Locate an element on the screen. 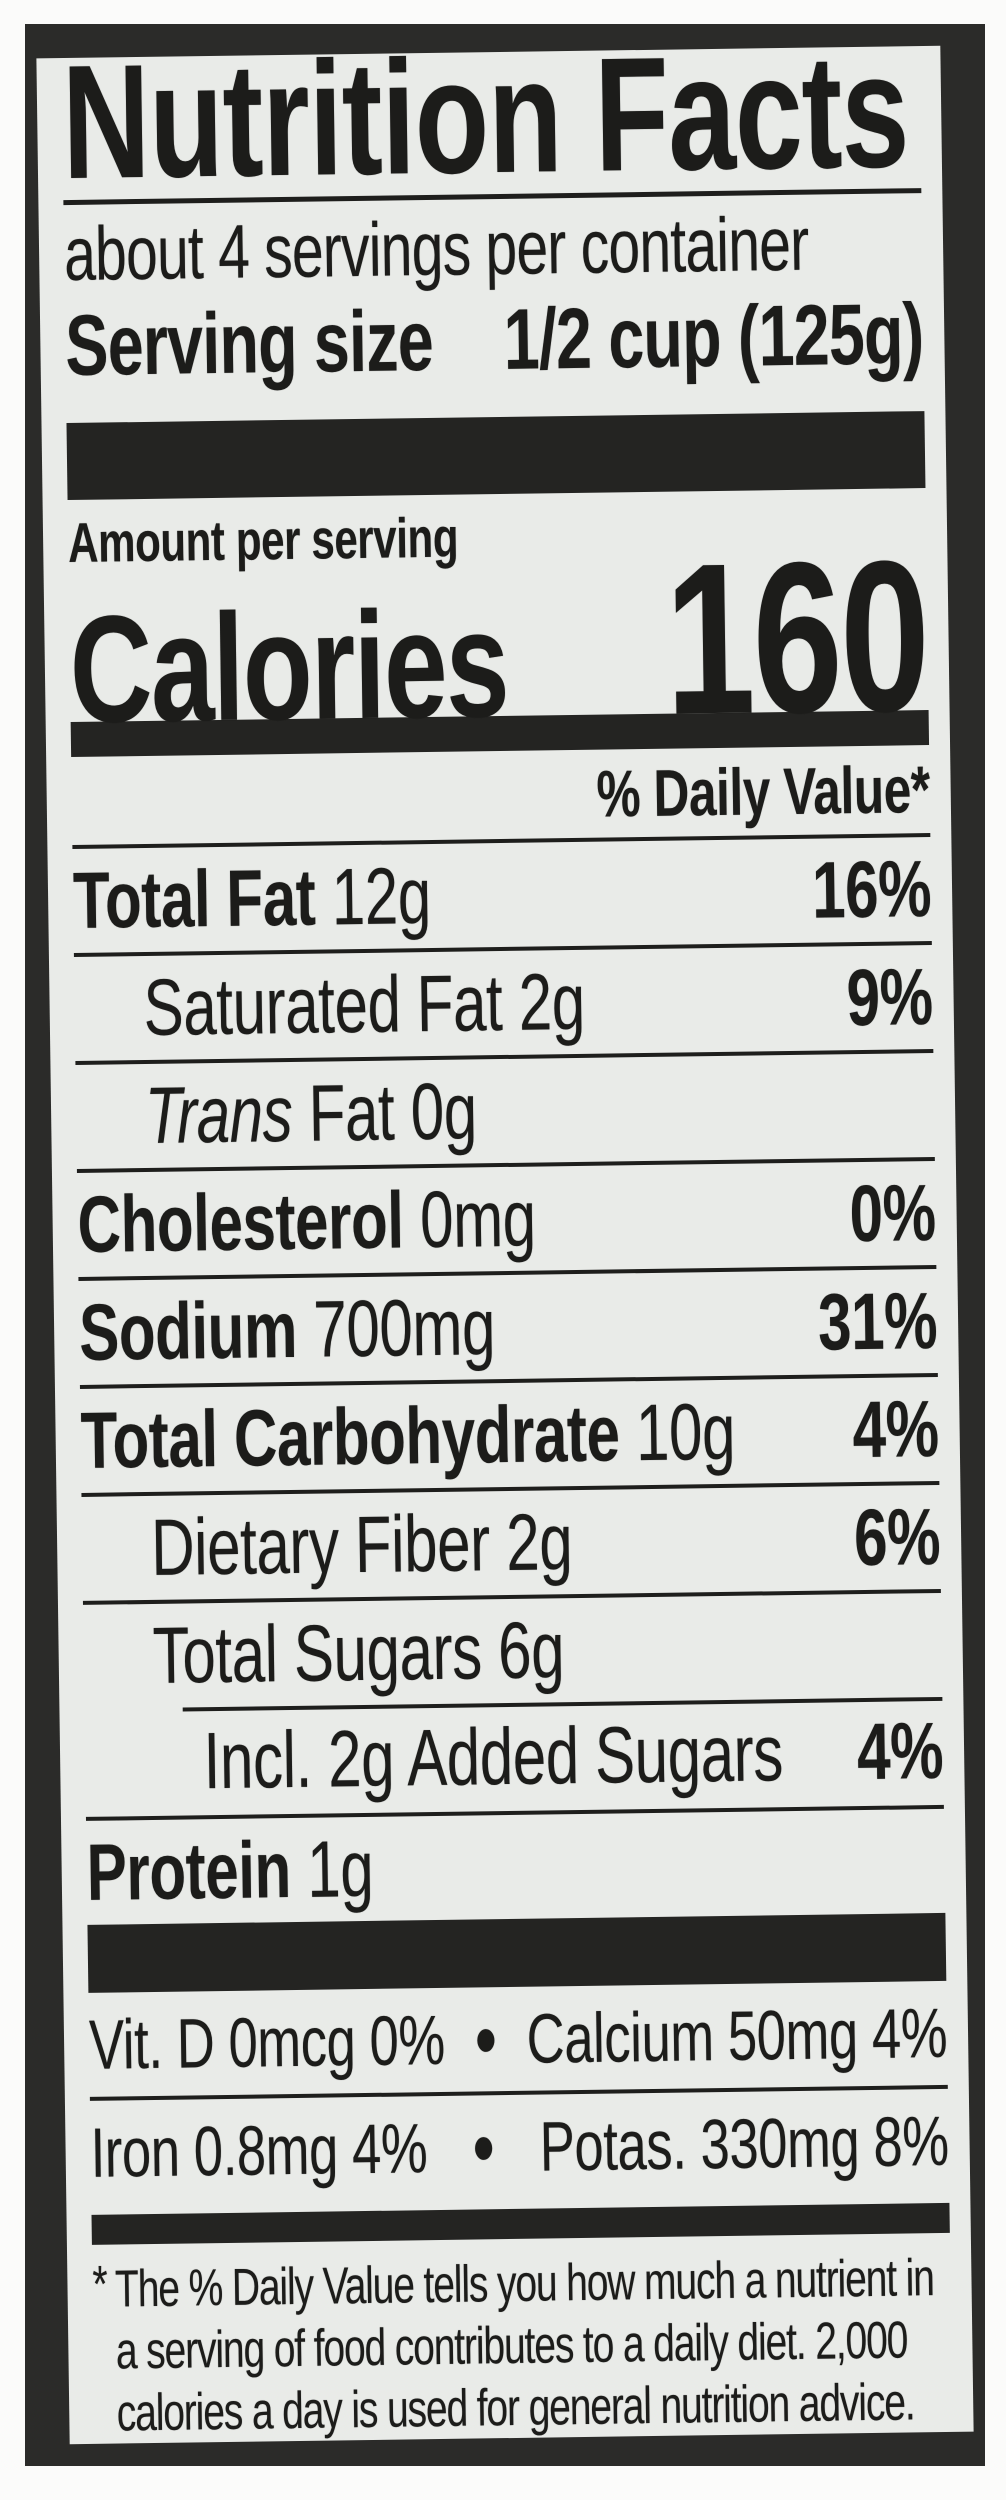 Image resolution: width=1006 pixels, height=2500 pixels. nutrient-name-group: Incl. 2g Added Sugars is located at coordinates (434, 1758).